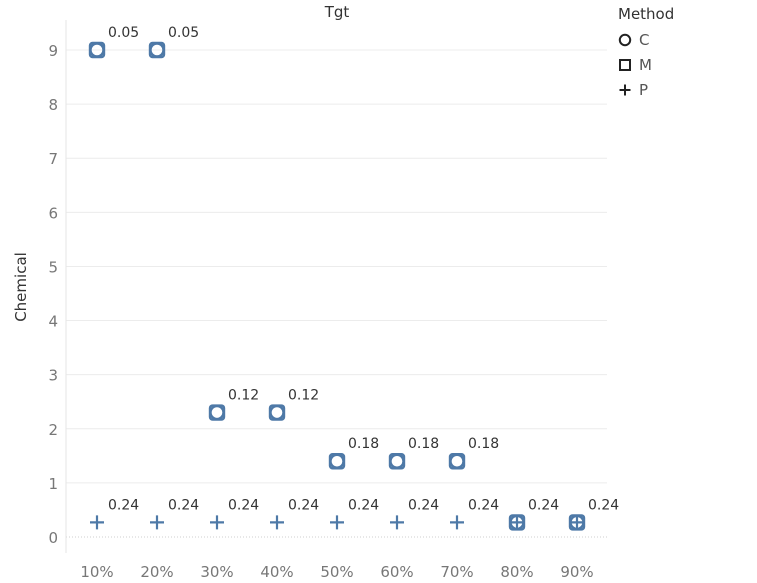 The height and width of the screenshot is (583, 757). Describe the element at coordinates (156, 572) in the screenshot. I see `x-tick-label: 20%` at that location.